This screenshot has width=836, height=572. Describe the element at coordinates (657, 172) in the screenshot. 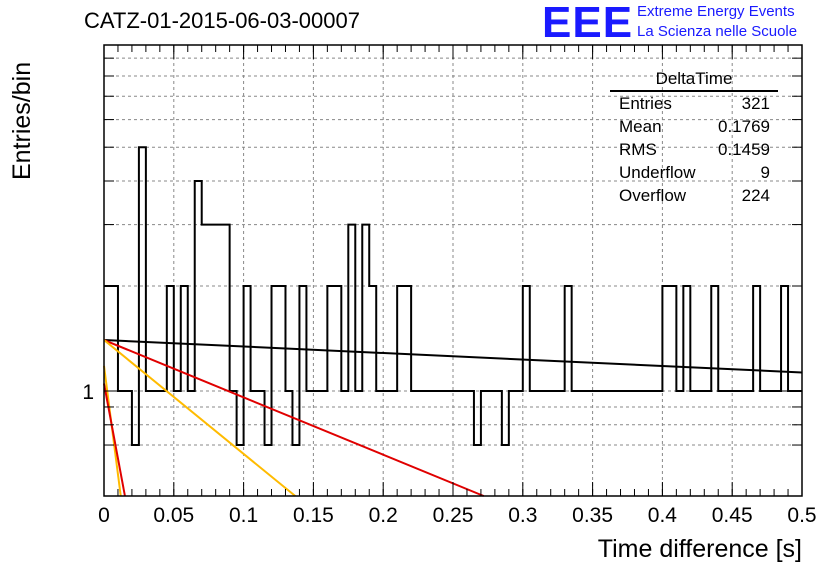

I see `stats-label: Underflow` at that location.